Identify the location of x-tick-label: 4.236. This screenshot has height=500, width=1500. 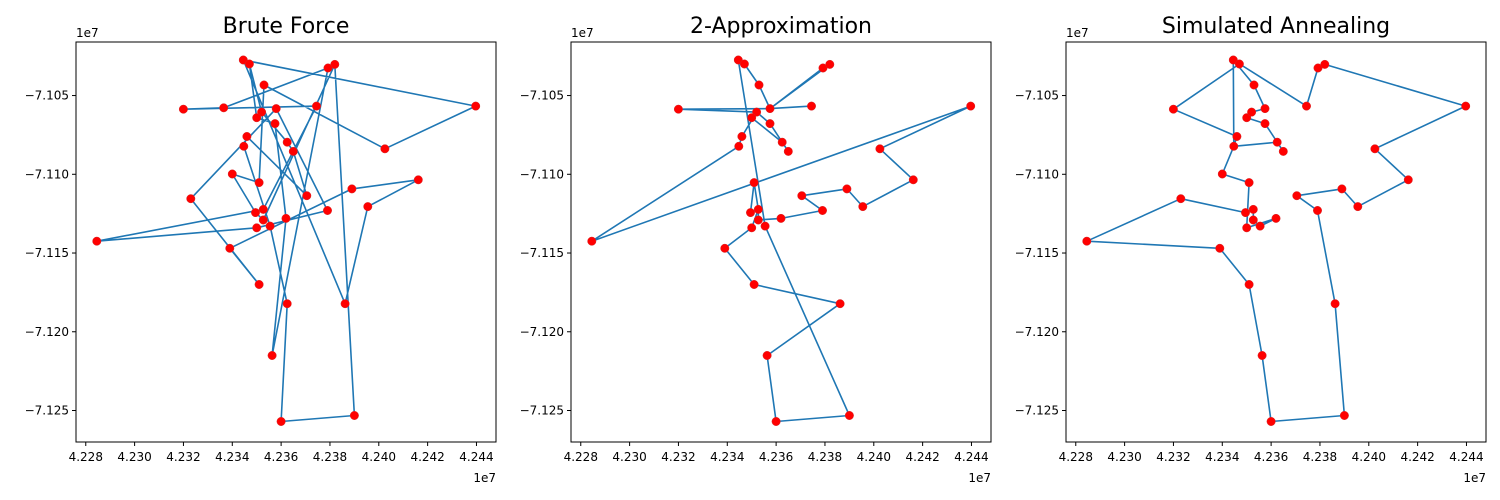
(1271, 457).